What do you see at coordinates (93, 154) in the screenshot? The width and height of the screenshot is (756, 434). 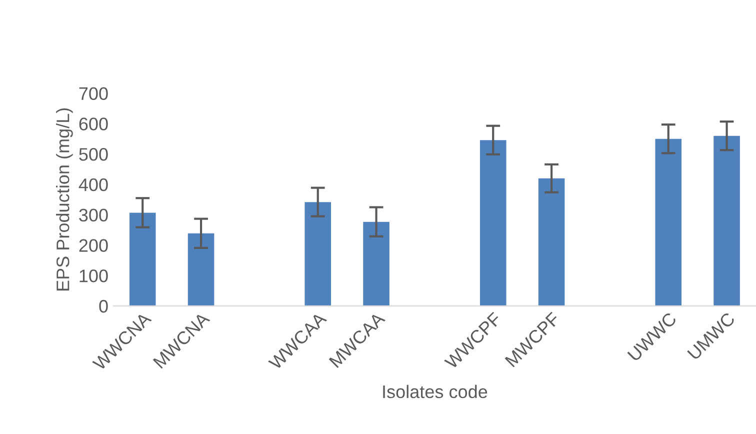 I see `y-tick-label: 500` at bounding box center [93, 154].